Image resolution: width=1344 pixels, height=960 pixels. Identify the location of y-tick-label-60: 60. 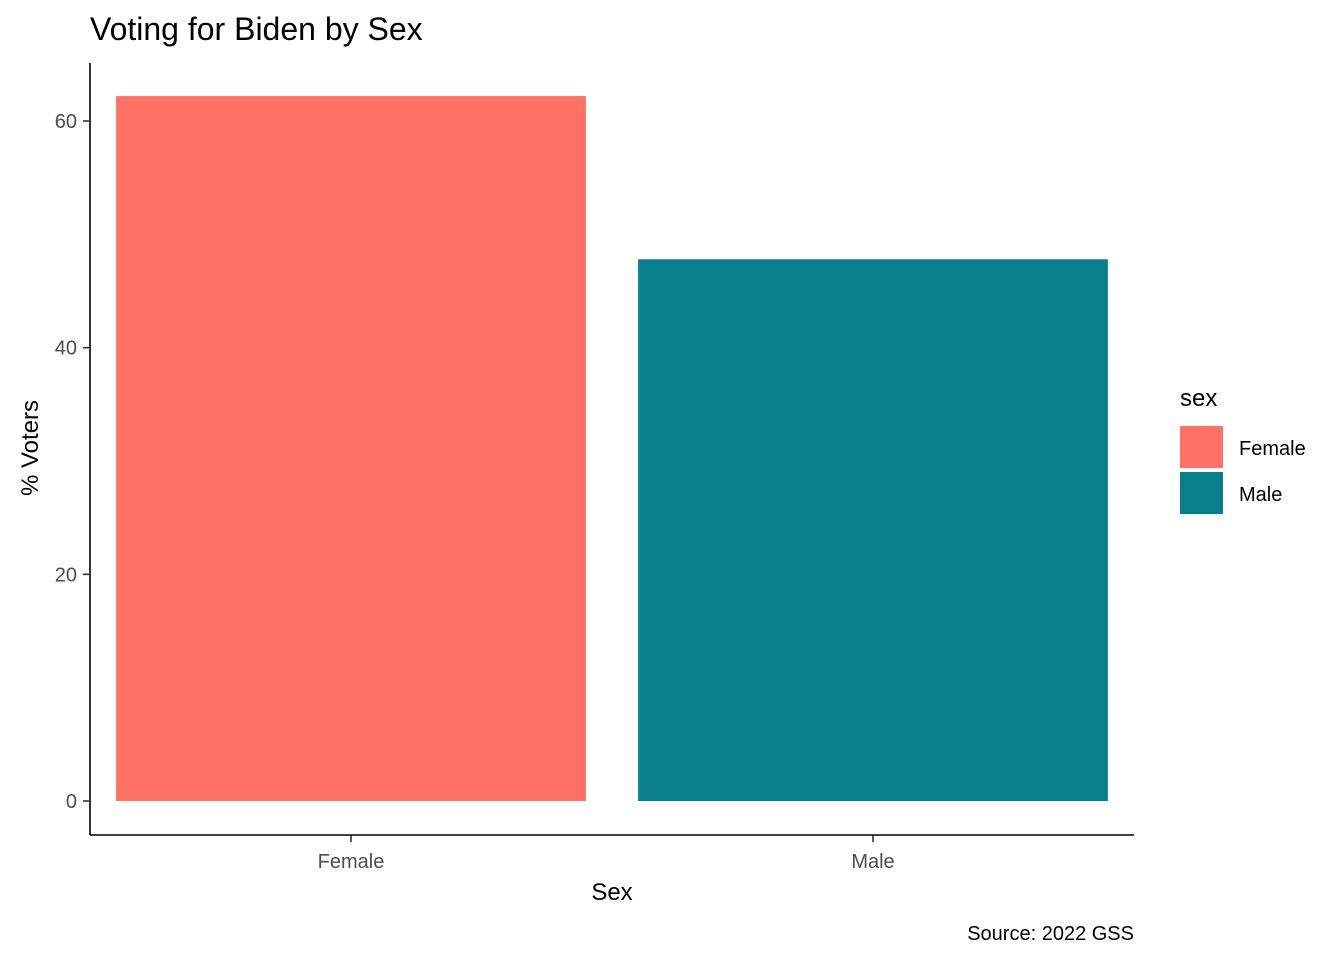
(66, 122).